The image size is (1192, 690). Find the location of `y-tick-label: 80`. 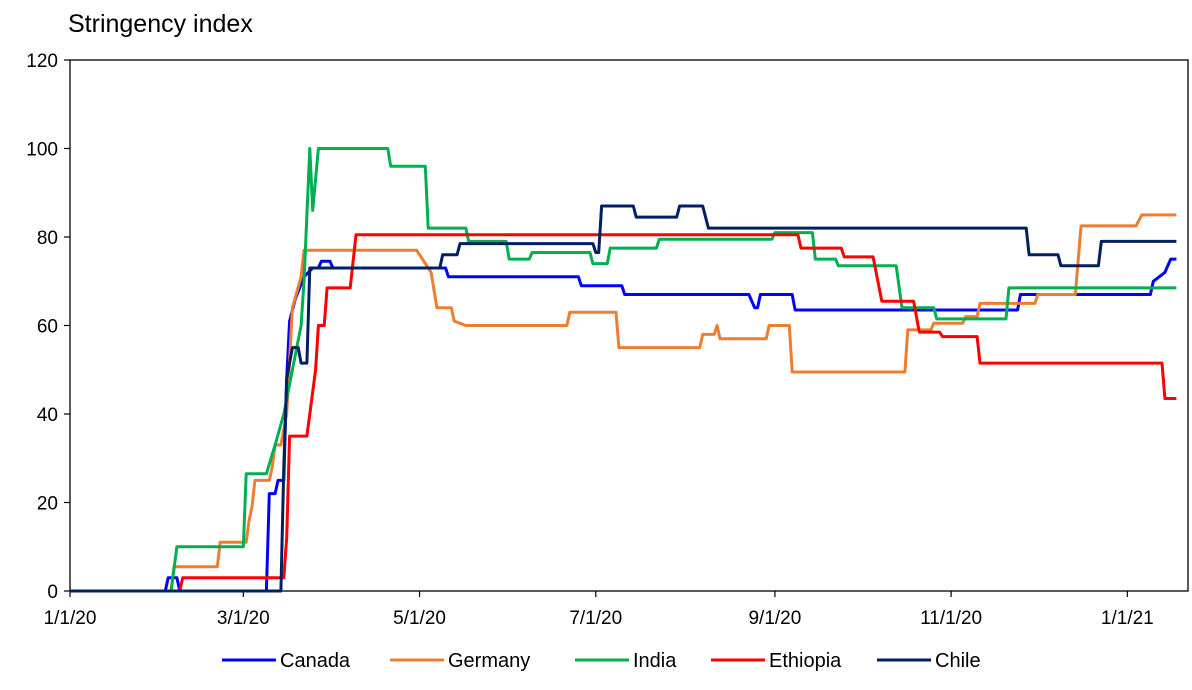

y-tick-label: 80 is located at coordinates (47, 238).